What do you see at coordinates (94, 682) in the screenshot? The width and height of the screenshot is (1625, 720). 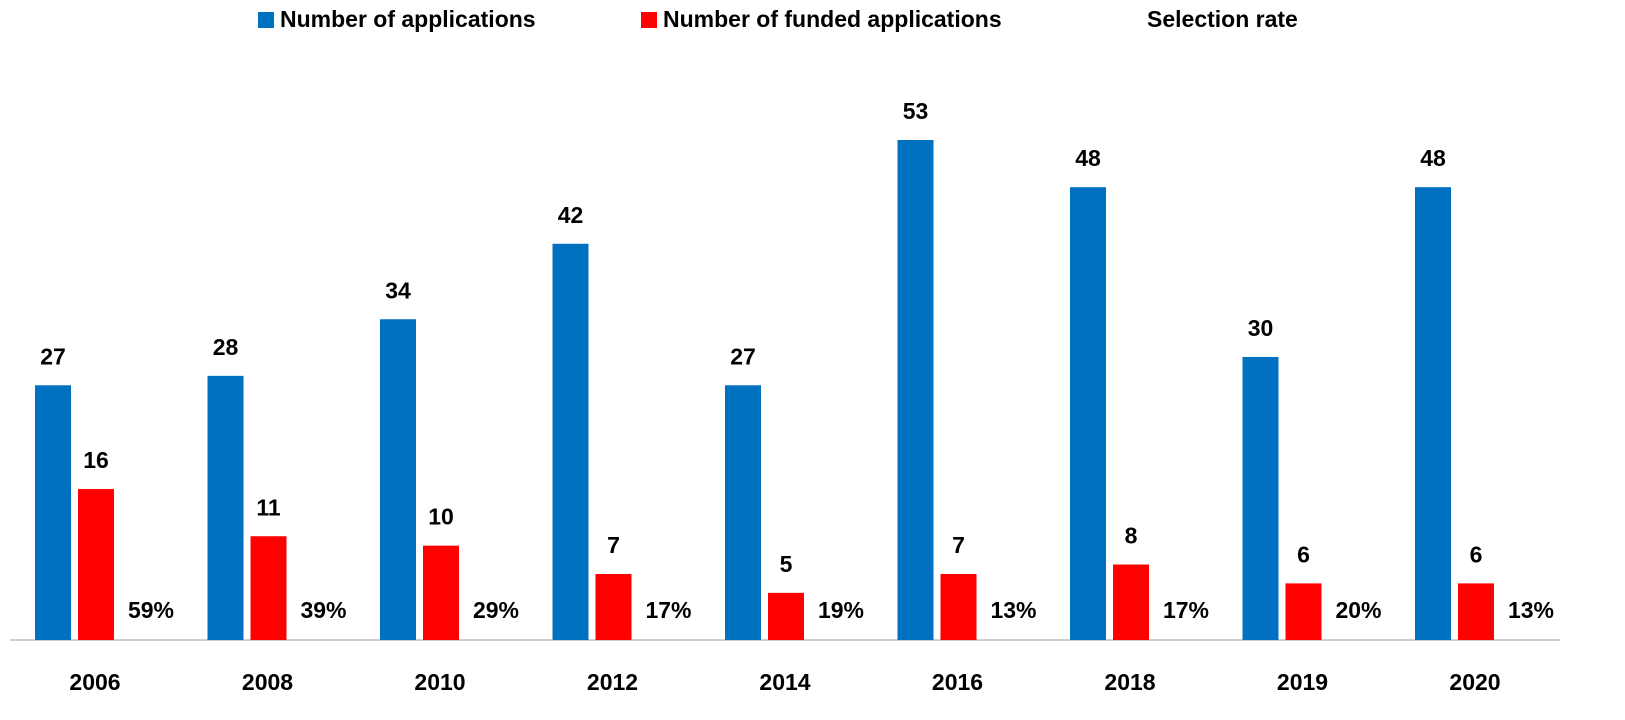 I see `x-tick-label: 2006` at bounding box center [94, 682].